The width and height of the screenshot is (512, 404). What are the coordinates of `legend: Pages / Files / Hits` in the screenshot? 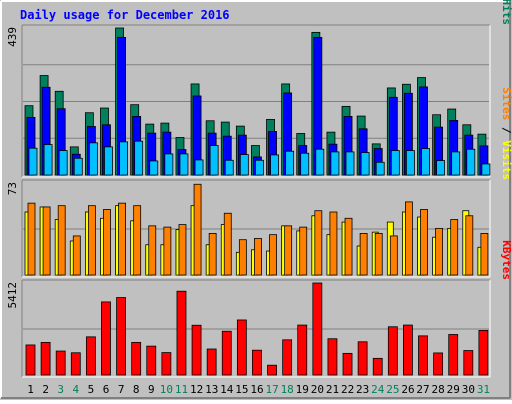 It's located at (506, 12).